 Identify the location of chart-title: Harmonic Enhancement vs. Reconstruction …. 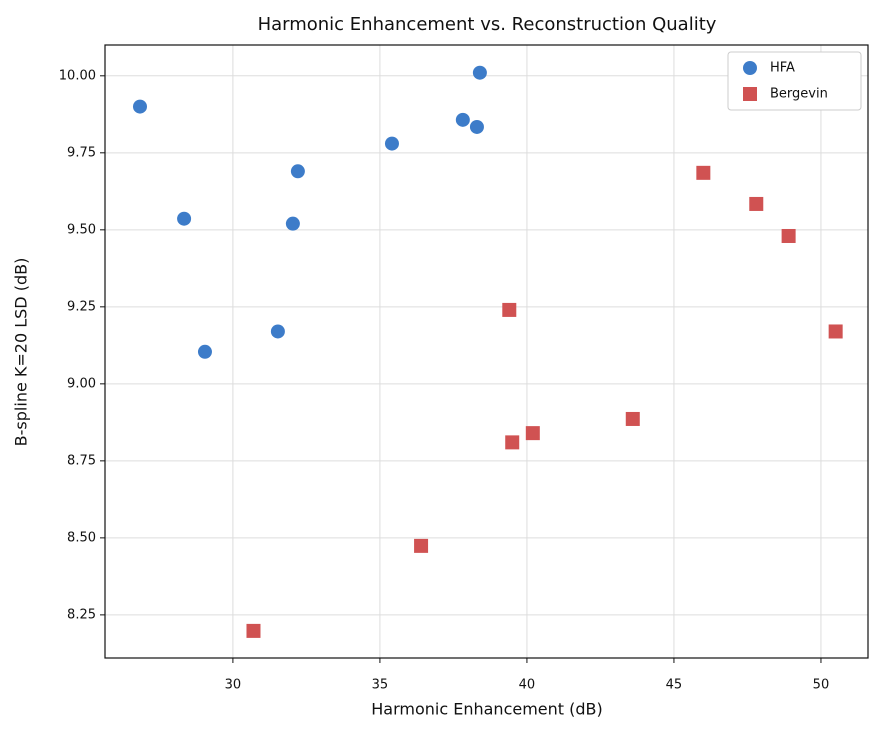
(487, 24).